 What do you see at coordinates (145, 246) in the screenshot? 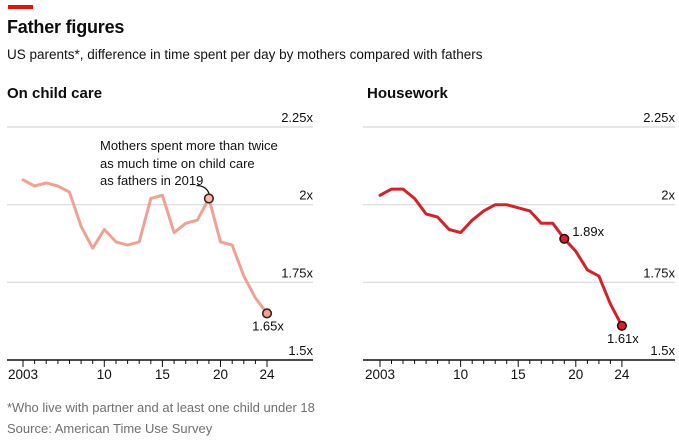
I see `childcare-series-line` at bounding box center [145, 246].